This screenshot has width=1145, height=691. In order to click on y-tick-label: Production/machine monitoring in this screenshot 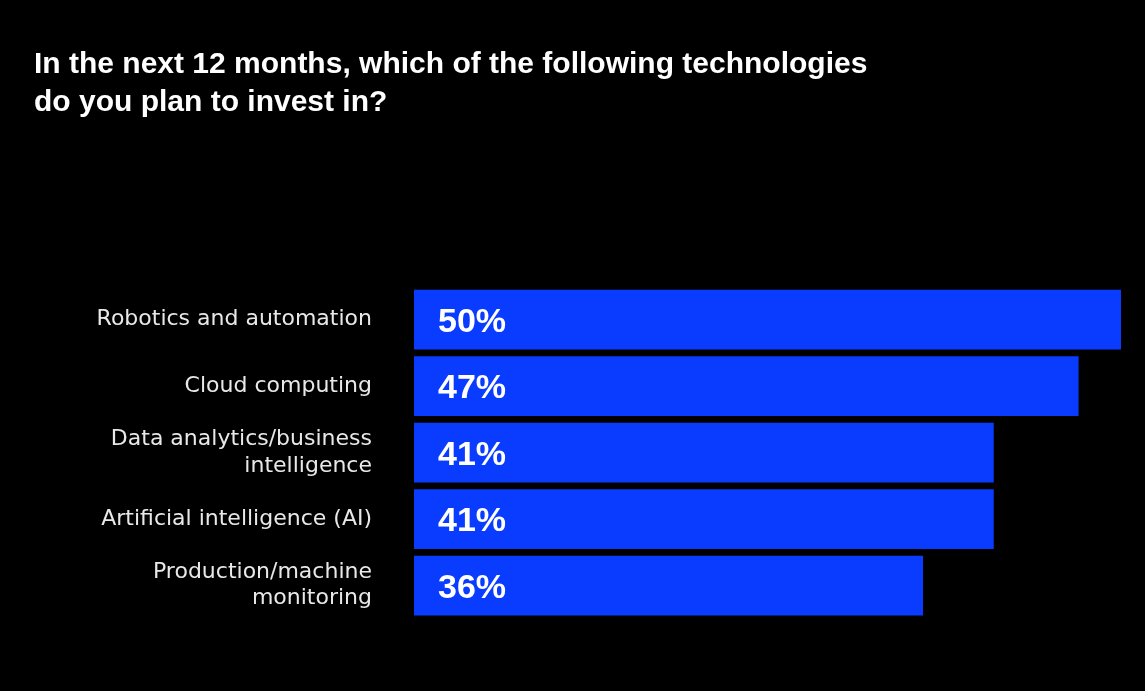, I will do `click(262, 584)`.